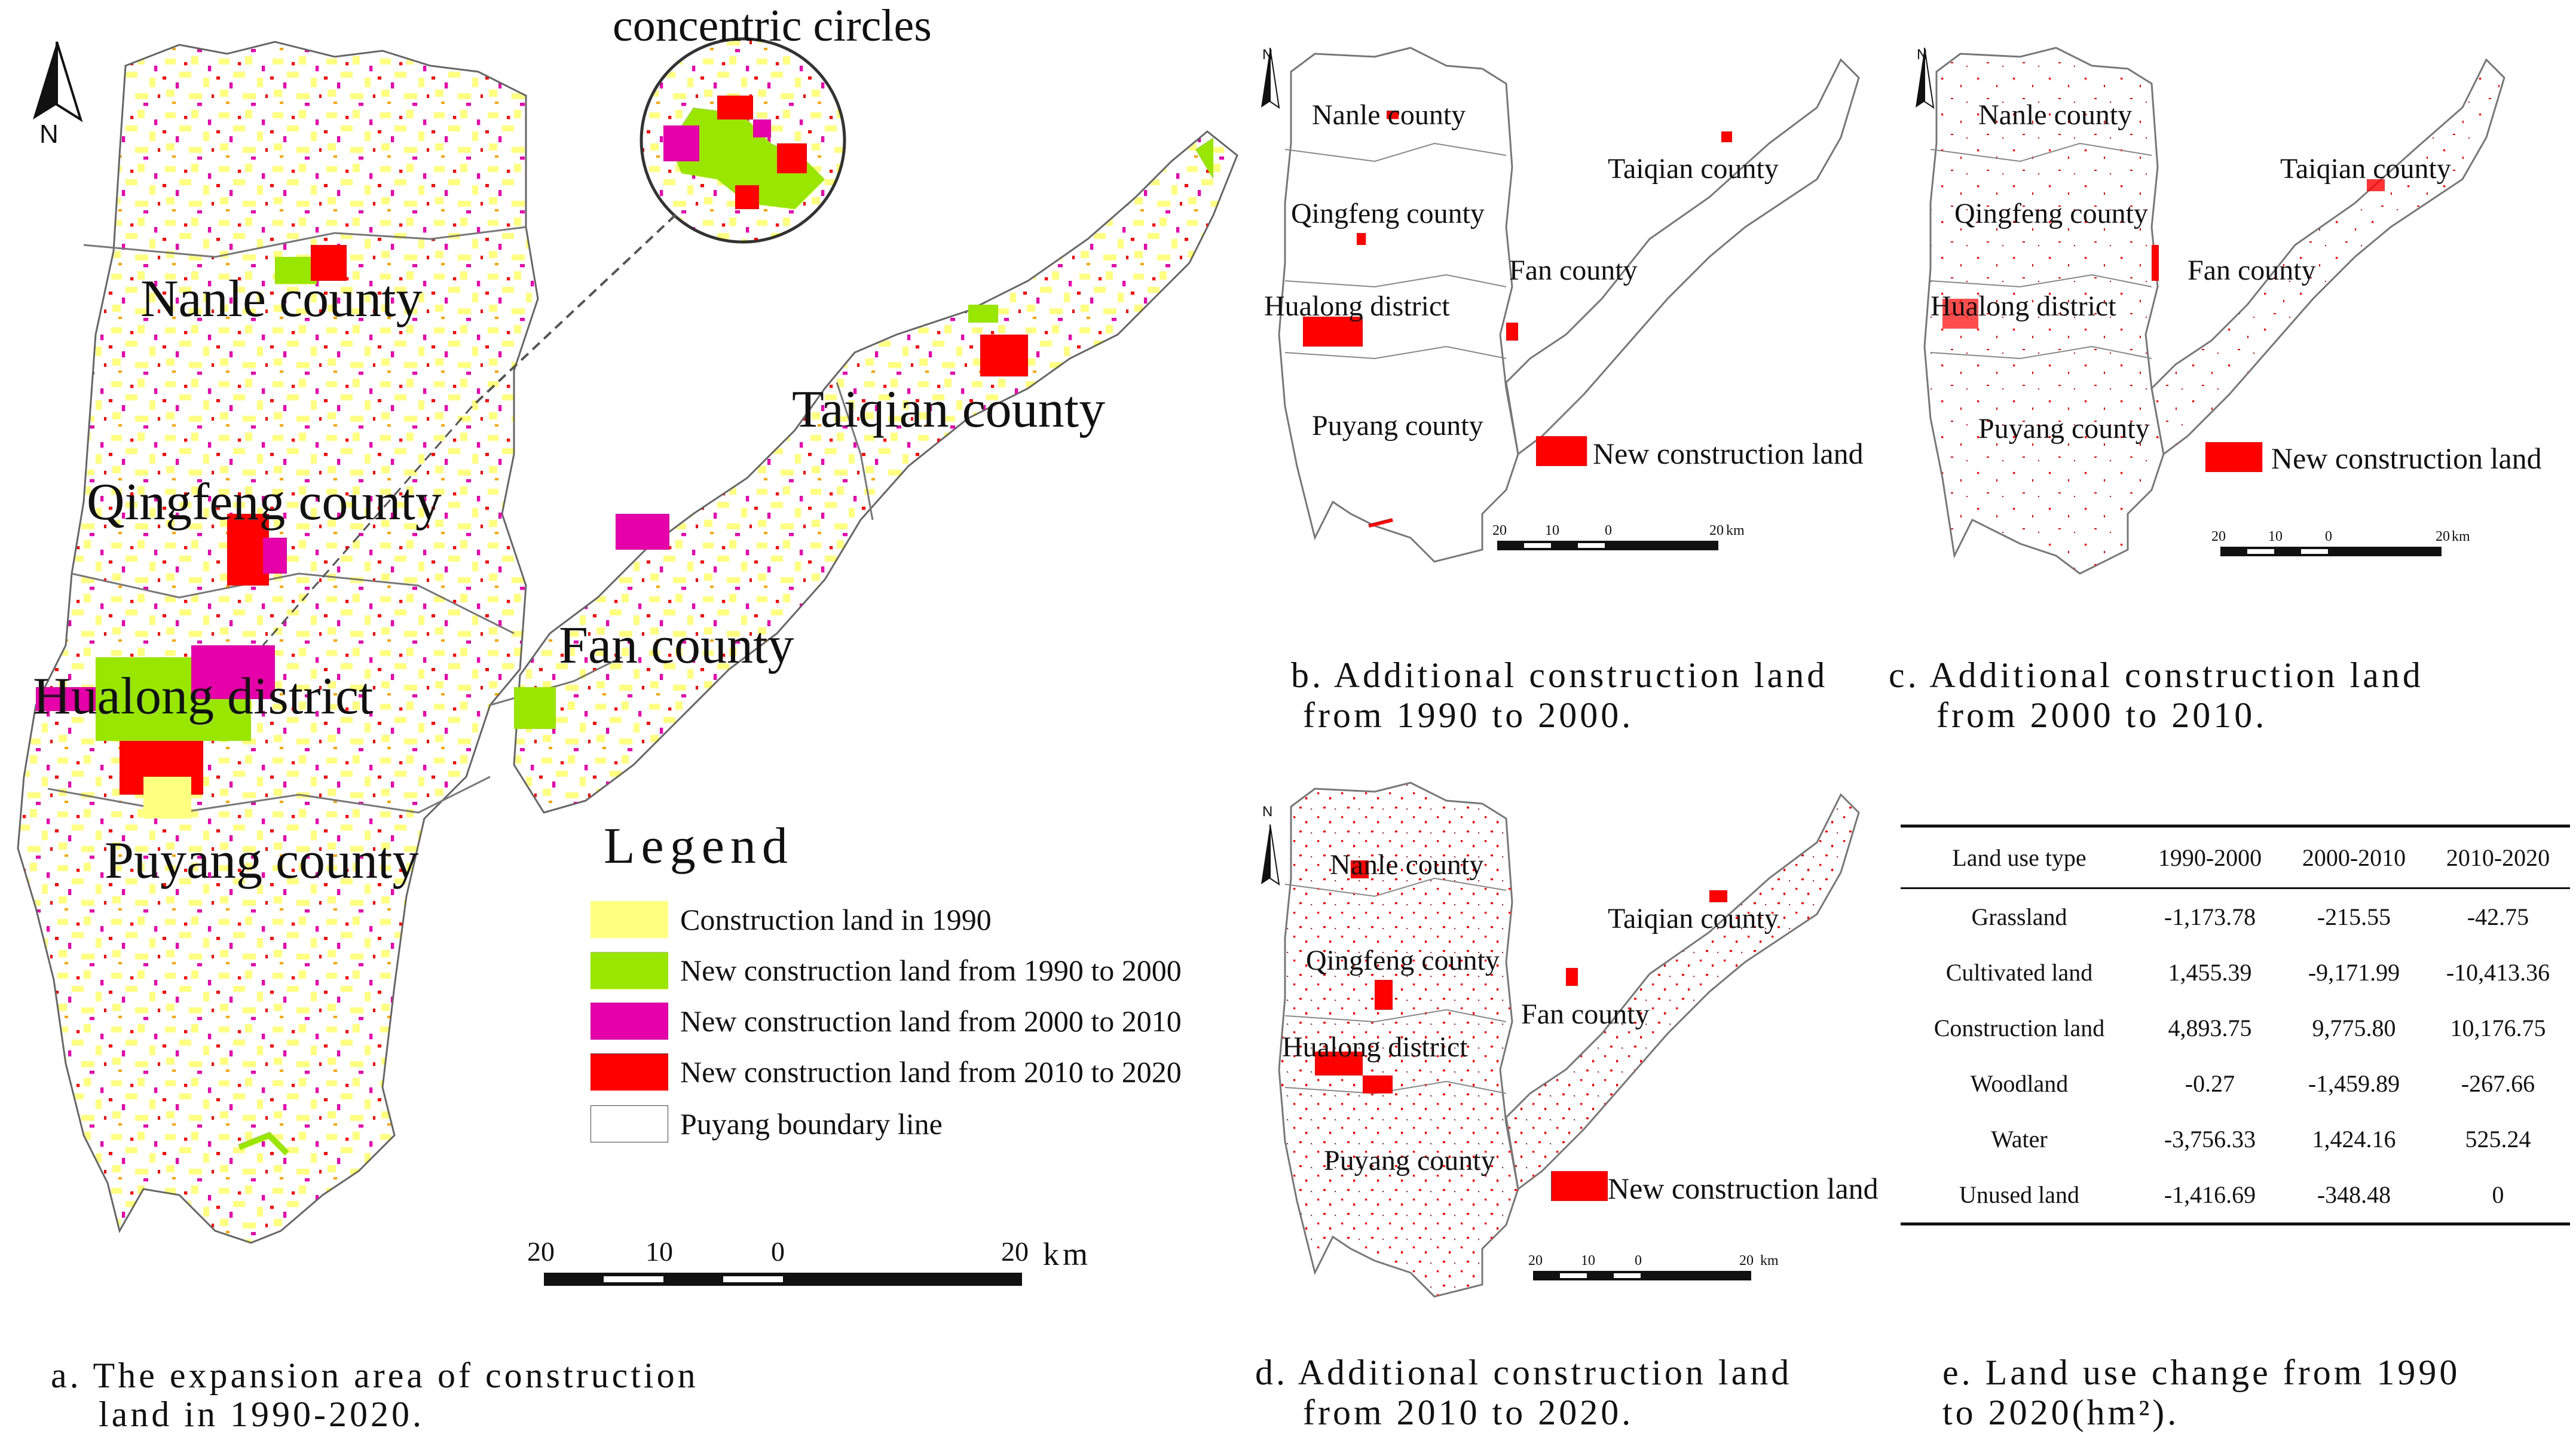 This screenshot has width=2576, height=1434. I want to click on scale-d-t4: 20, so click(1746, 1260).